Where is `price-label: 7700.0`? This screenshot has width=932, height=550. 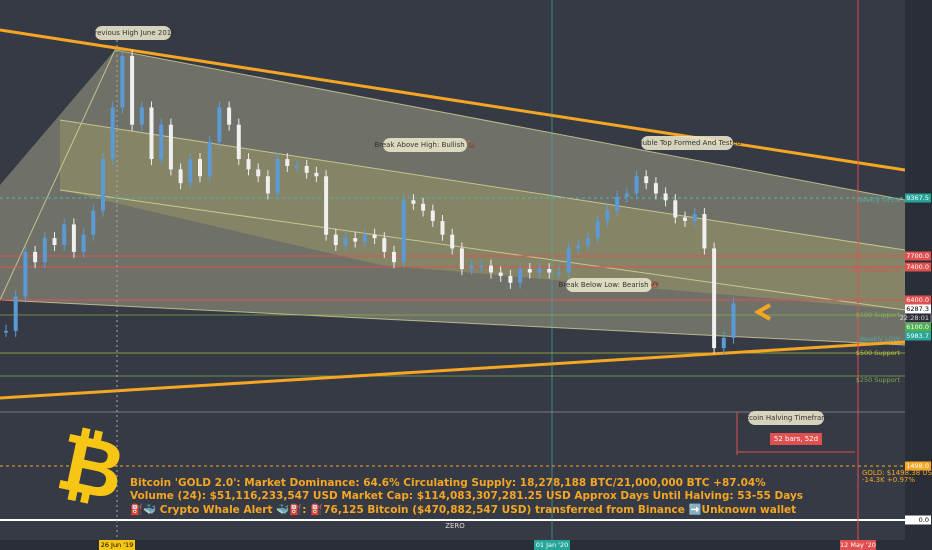 price-label: 7700.0 is located at coordinates (917, 256).